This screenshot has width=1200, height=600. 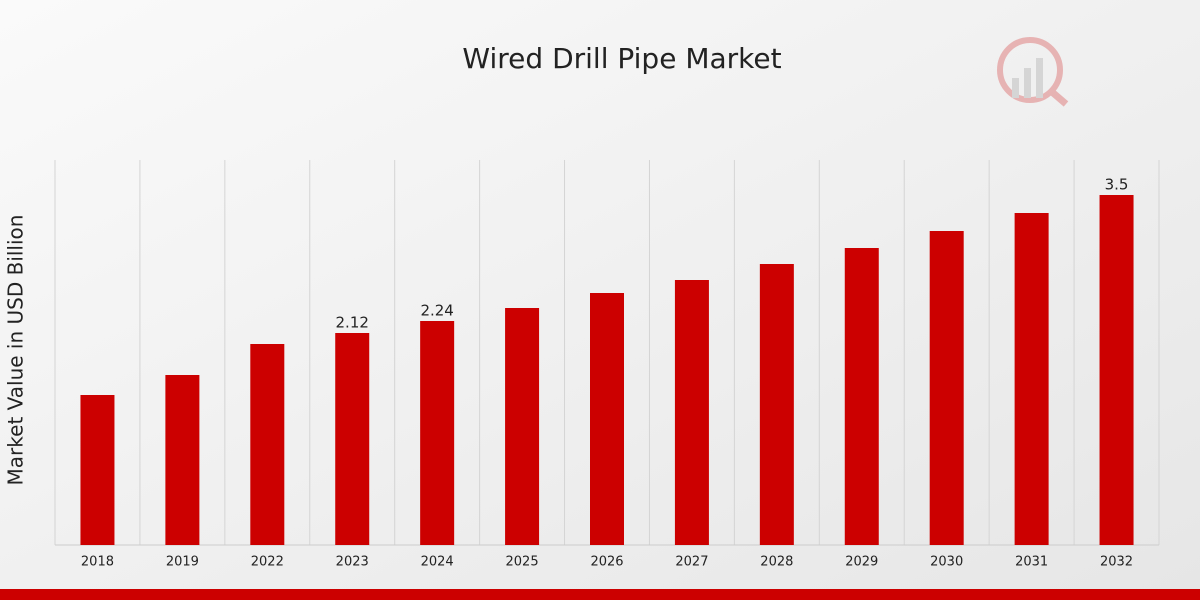 What do you see at coordinates (352, 323) in the screenshot?
I see `value-label: 2.12` at bounding box center [352, 323].